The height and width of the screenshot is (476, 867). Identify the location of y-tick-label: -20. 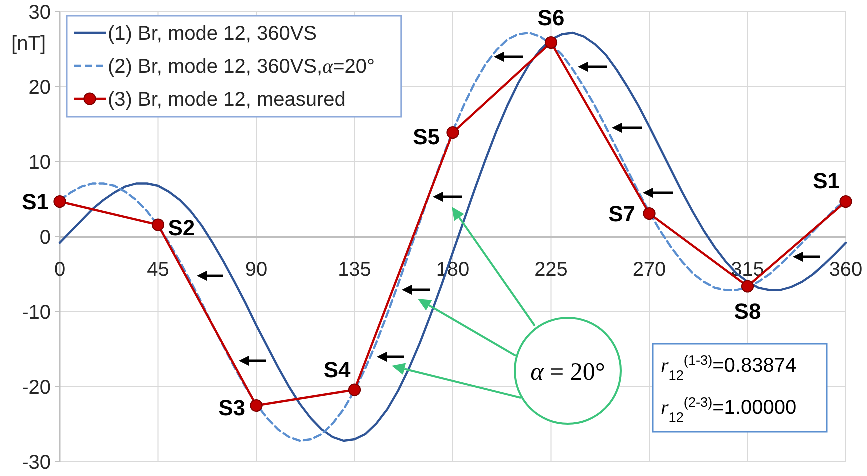
(36, 388).